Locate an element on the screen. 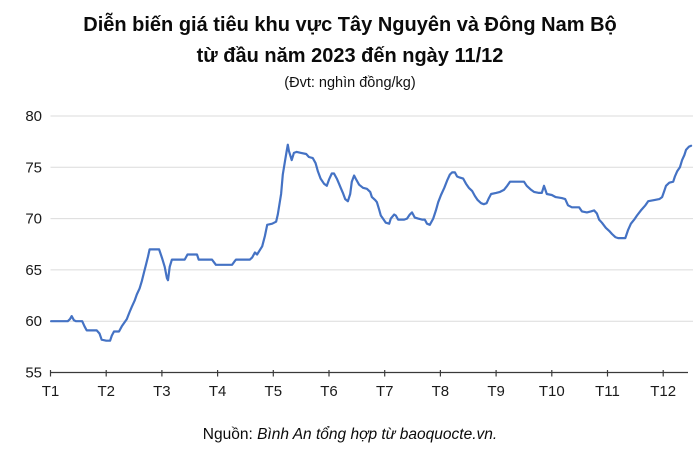 The image size is (700, 467). x-axis-label-T7: T7 is located at coordinates (385, 391).